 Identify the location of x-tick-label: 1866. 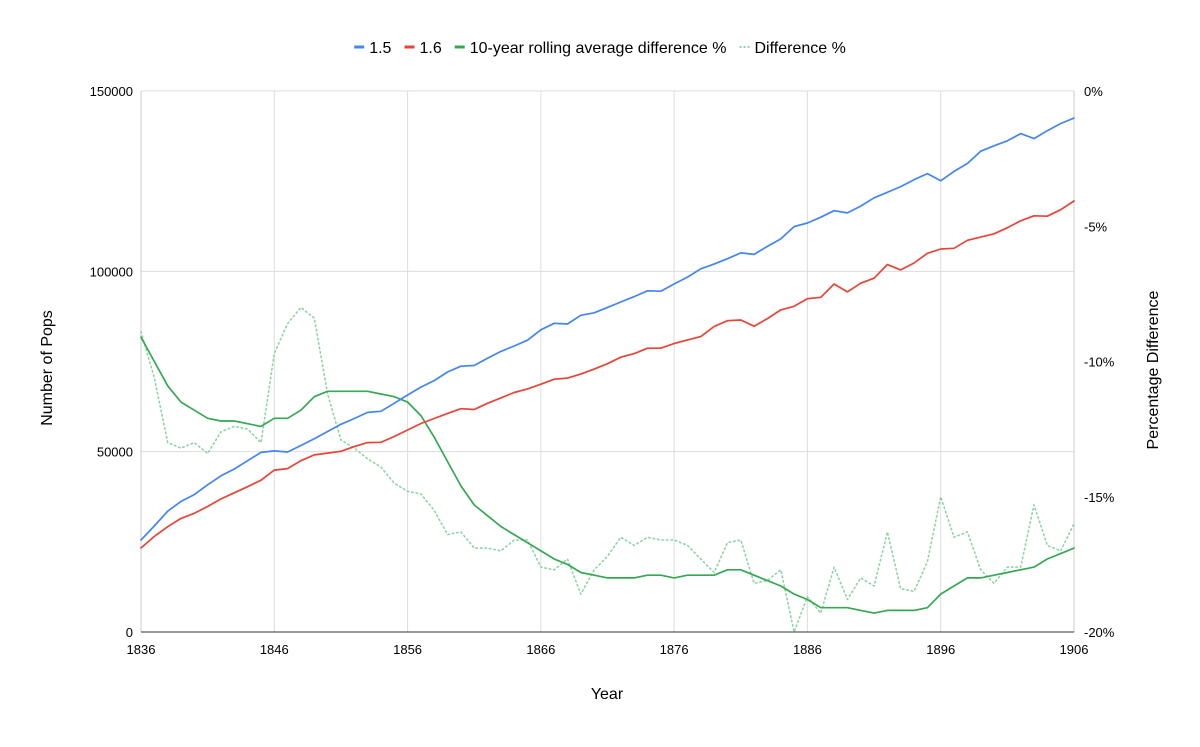
(540, 649).